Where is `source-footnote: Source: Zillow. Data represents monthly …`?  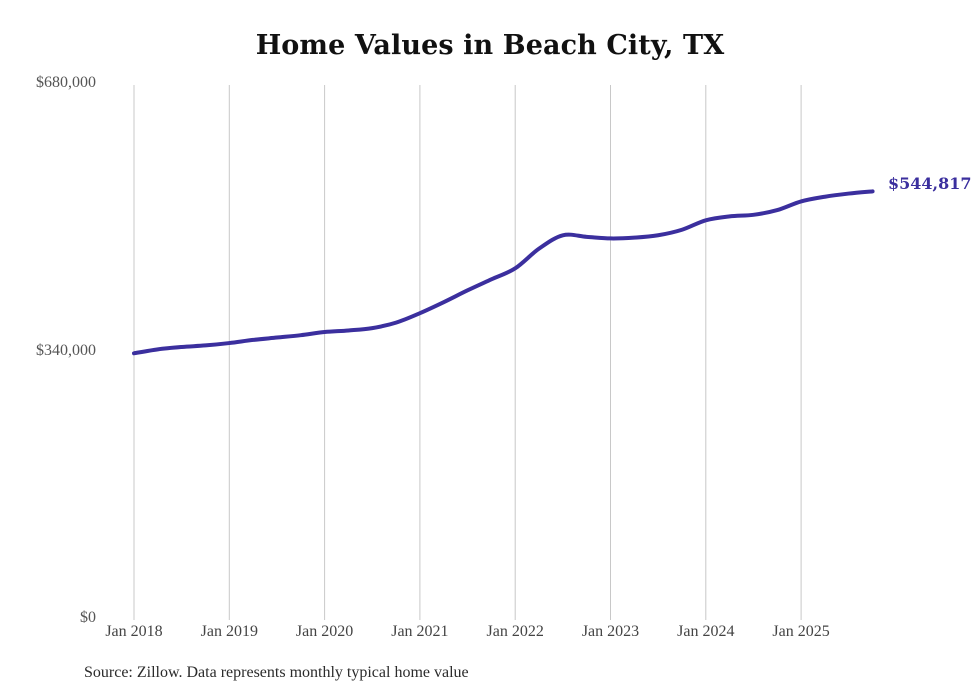
source-footnote: Source: Zillow. Data represents monthly … is located at coordinates (276, 672).